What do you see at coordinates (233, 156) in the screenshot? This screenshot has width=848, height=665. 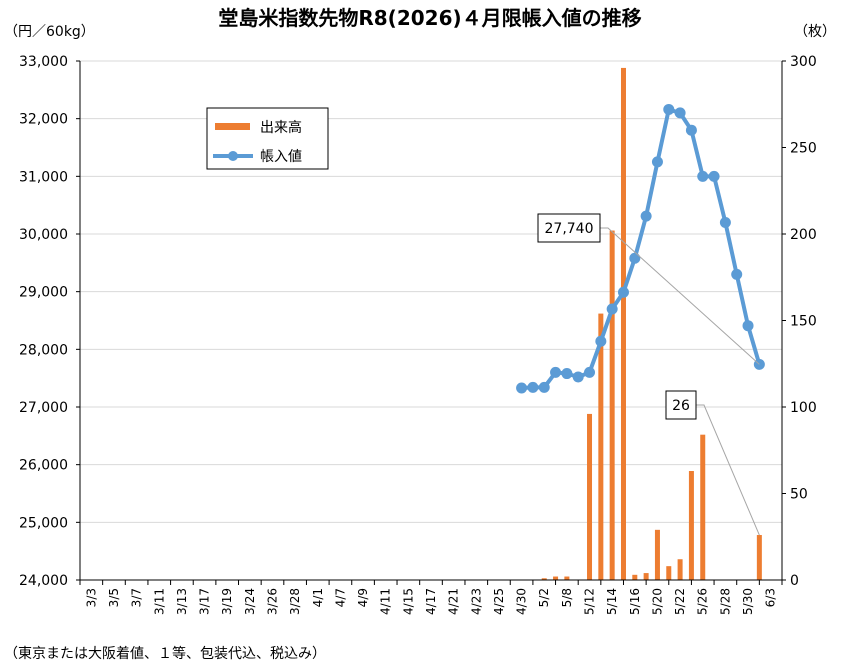 I see `legend-line-marker` at bounding box center [233, 156].